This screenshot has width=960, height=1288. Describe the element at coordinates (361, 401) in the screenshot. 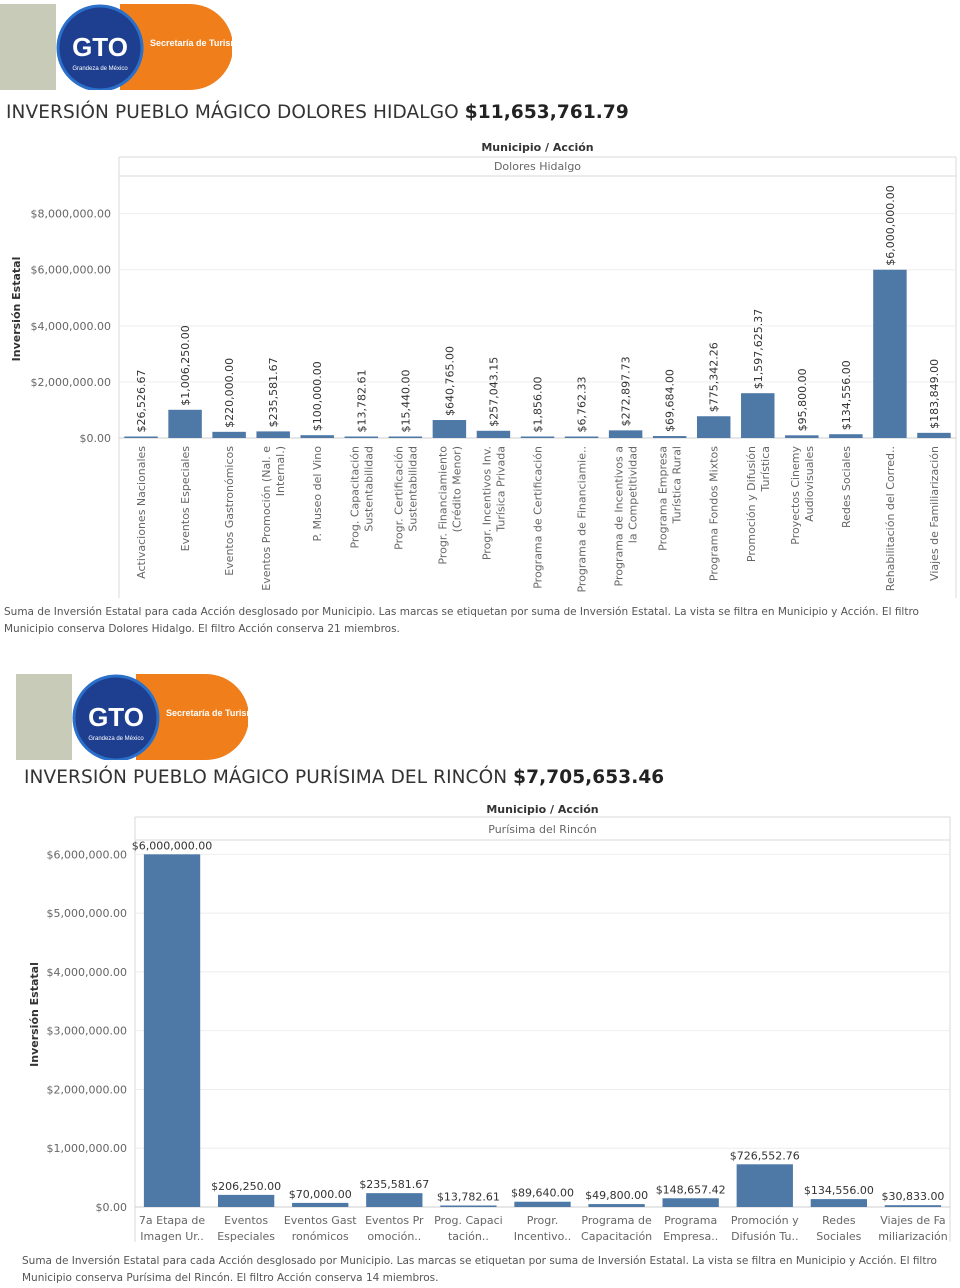

I see `data-label: $13,782.61` at that location.